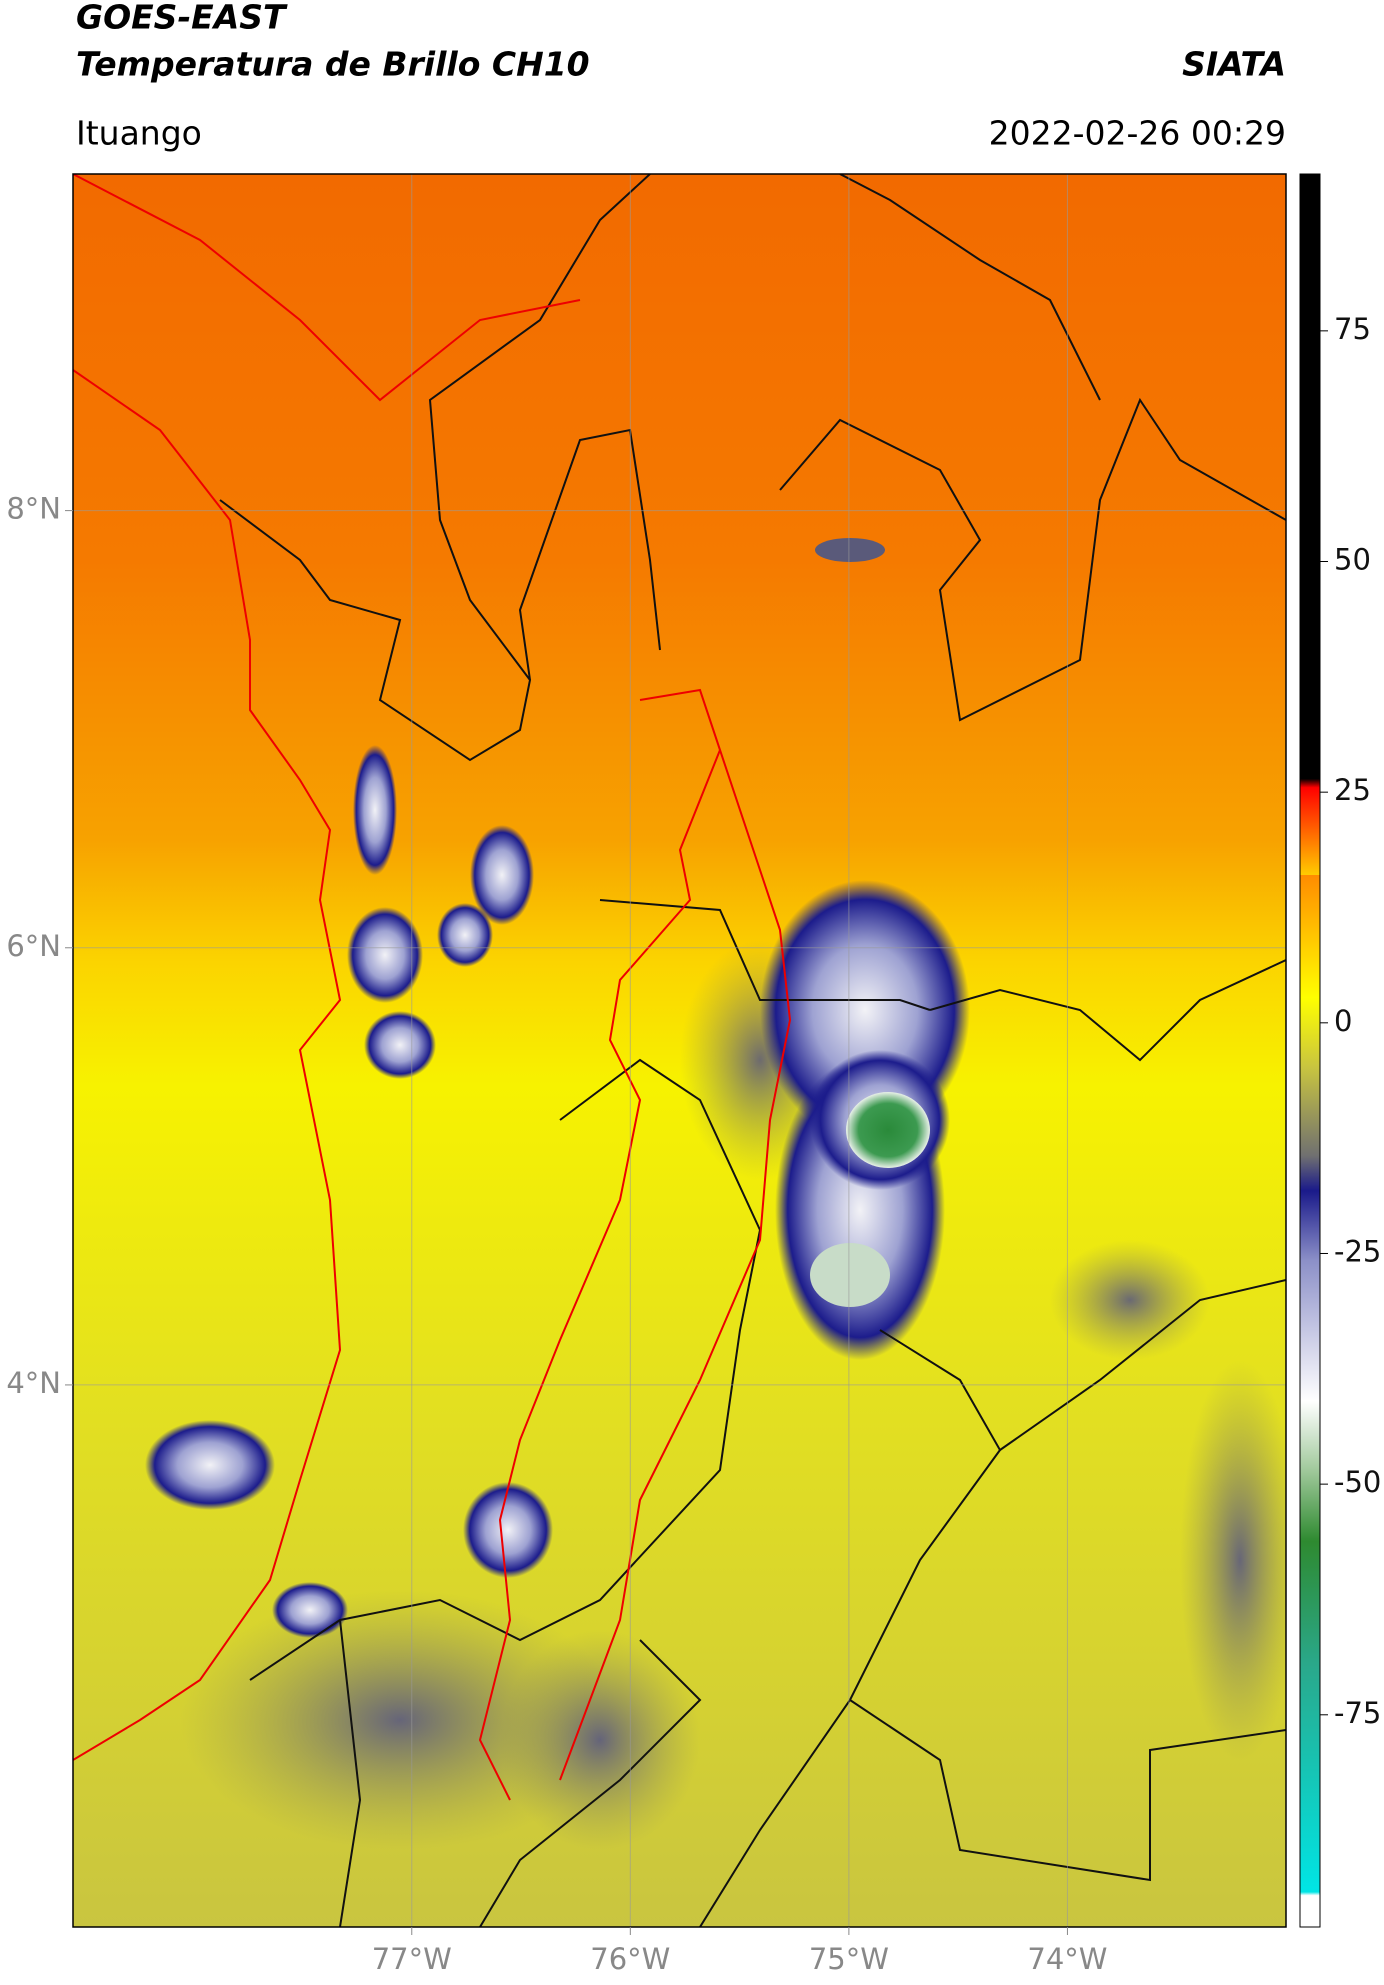  What do you see at coordinates (182, 18) in the screenshot?
I see `title: GOES-EAST` at bounding box center [182, 18].